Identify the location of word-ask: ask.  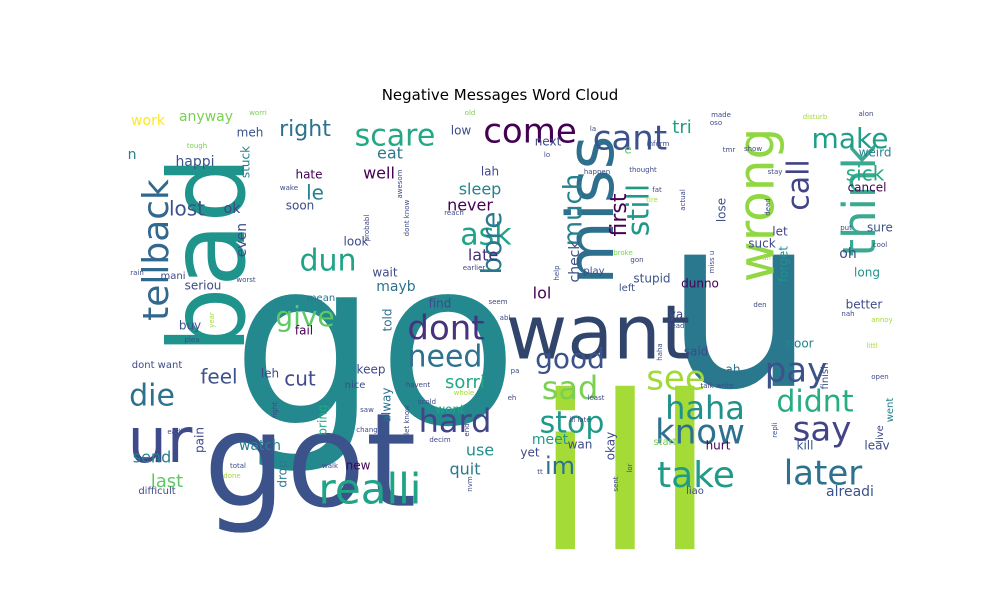
(486, 235).